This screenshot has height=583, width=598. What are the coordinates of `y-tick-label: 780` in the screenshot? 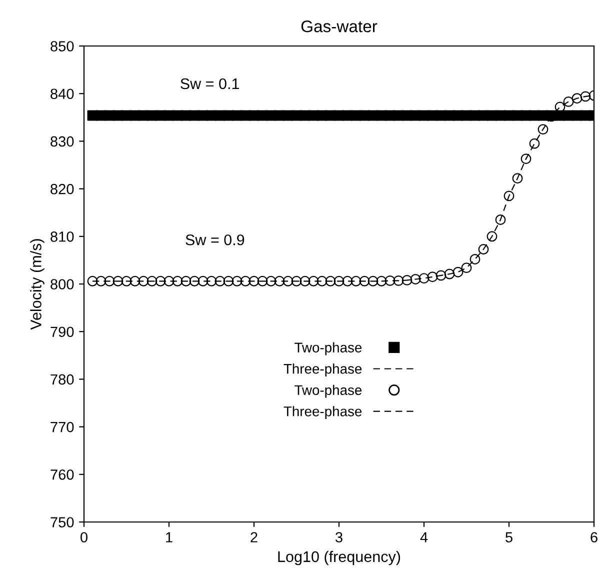 It's located at (62, 379).